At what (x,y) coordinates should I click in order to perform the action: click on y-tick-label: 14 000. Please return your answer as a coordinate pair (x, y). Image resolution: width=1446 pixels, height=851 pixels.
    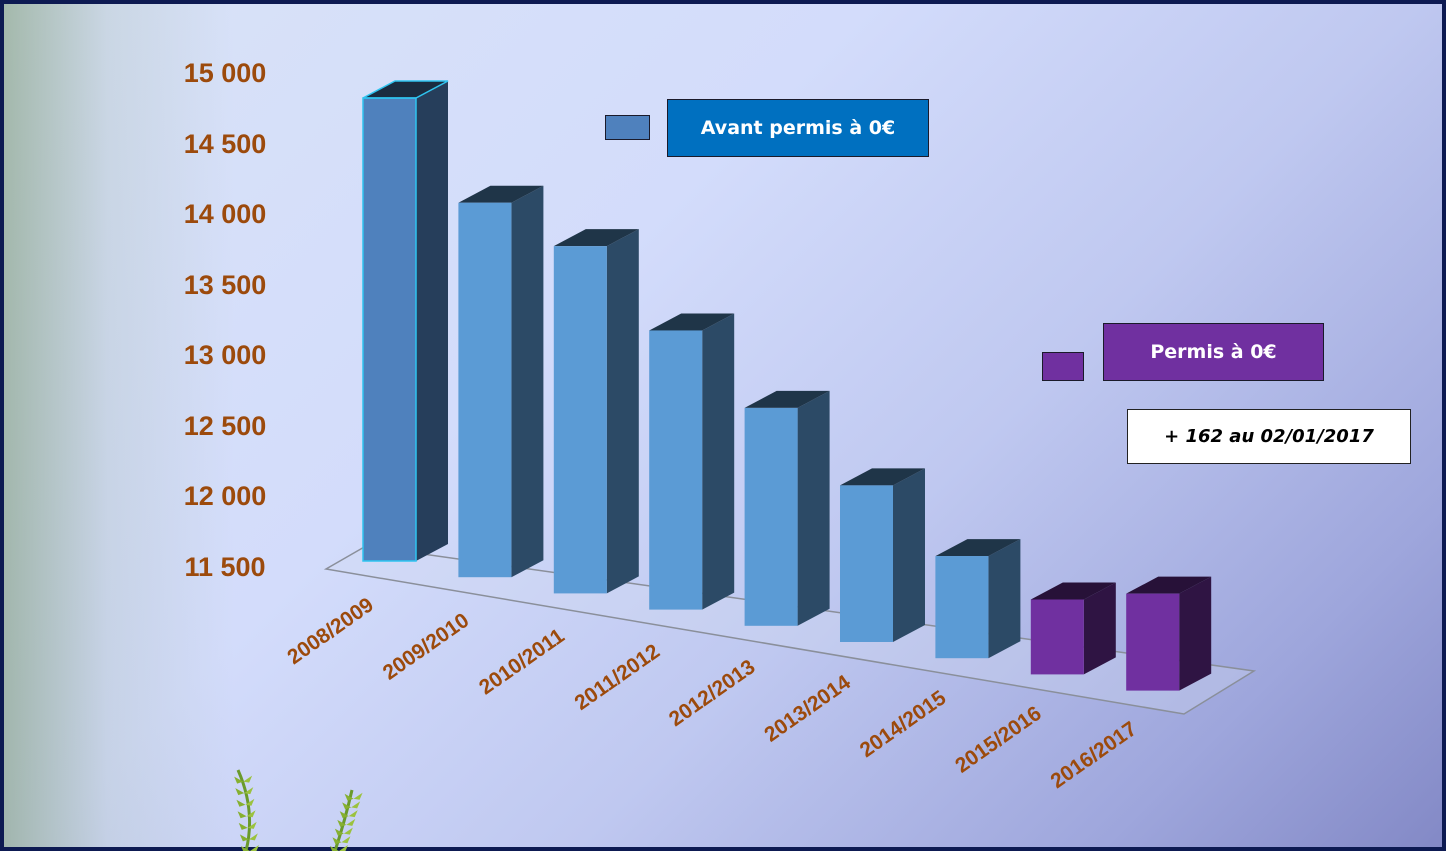
    Looking at the image, I should click on (225, 214).